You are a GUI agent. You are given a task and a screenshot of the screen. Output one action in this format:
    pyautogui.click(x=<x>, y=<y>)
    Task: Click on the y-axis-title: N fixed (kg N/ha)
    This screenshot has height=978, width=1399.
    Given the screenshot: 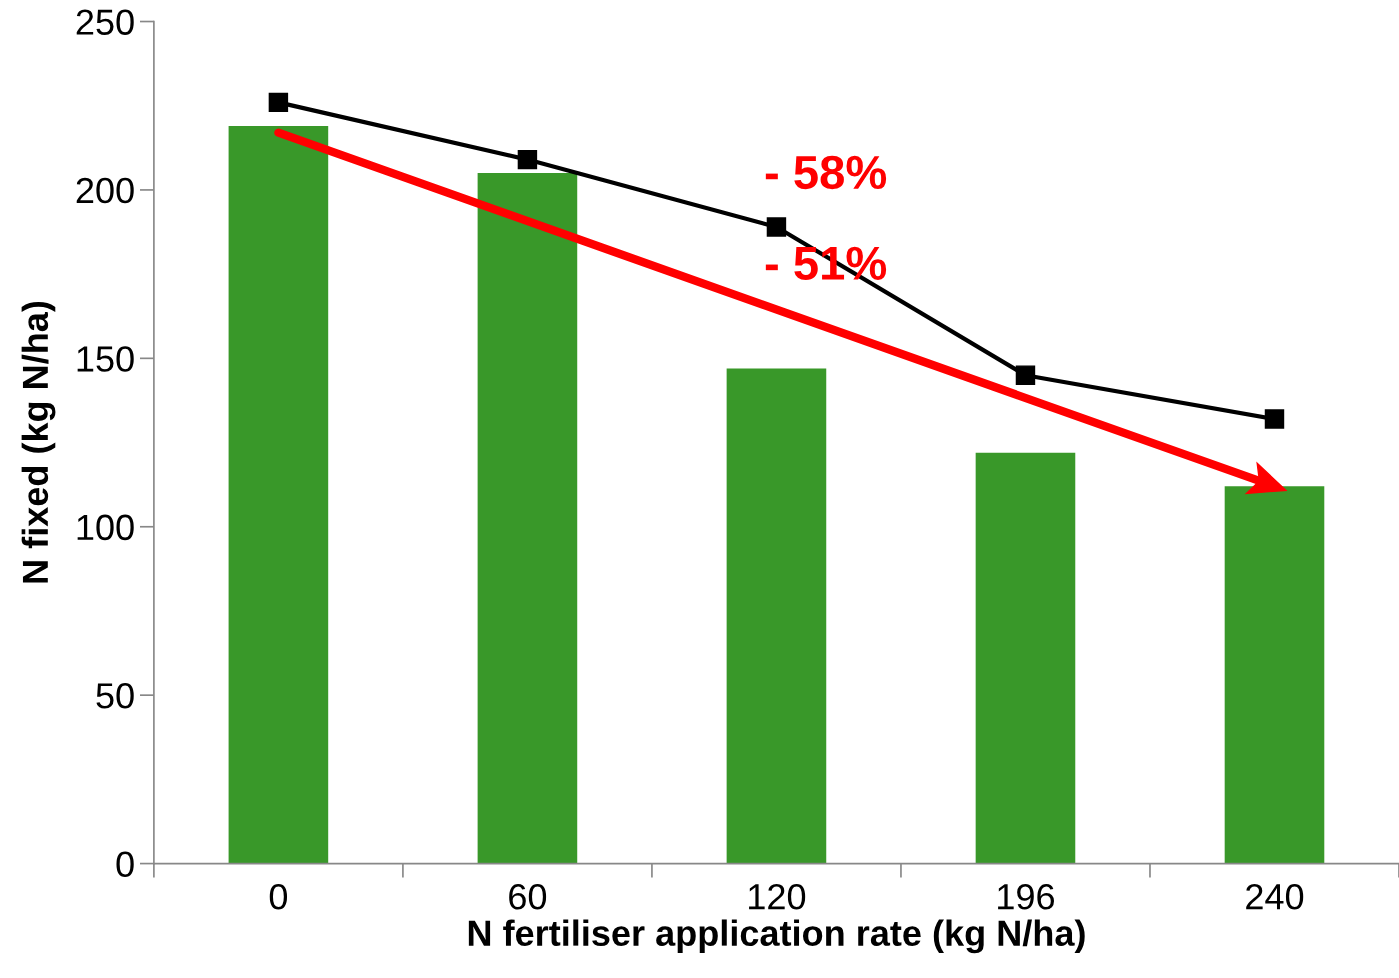 What is the action you would take?
    pyautogui.click(x=38, y=442)
    